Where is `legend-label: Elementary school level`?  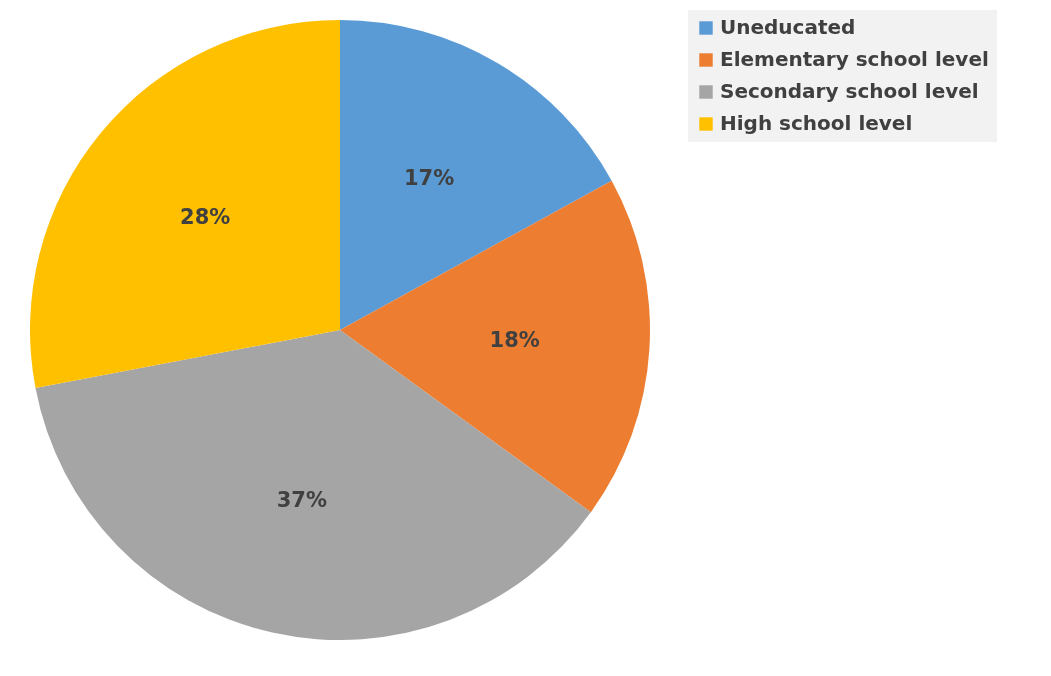 legend-label: Elementary school level is located at coordinates (854, 59).